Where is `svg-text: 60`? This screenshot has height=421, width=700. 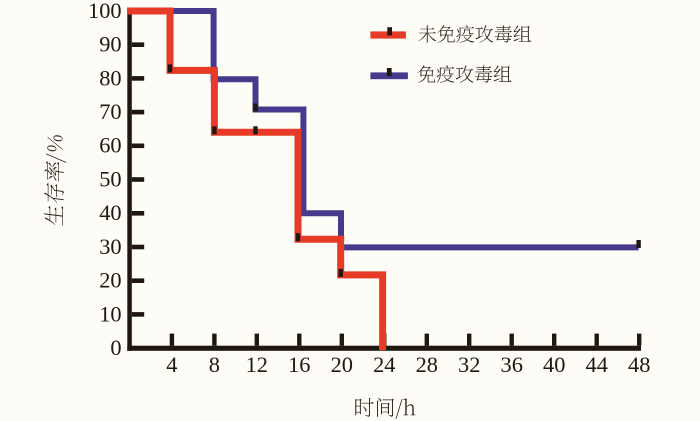 svg-text: 60 is located at coordinates (110, 145).